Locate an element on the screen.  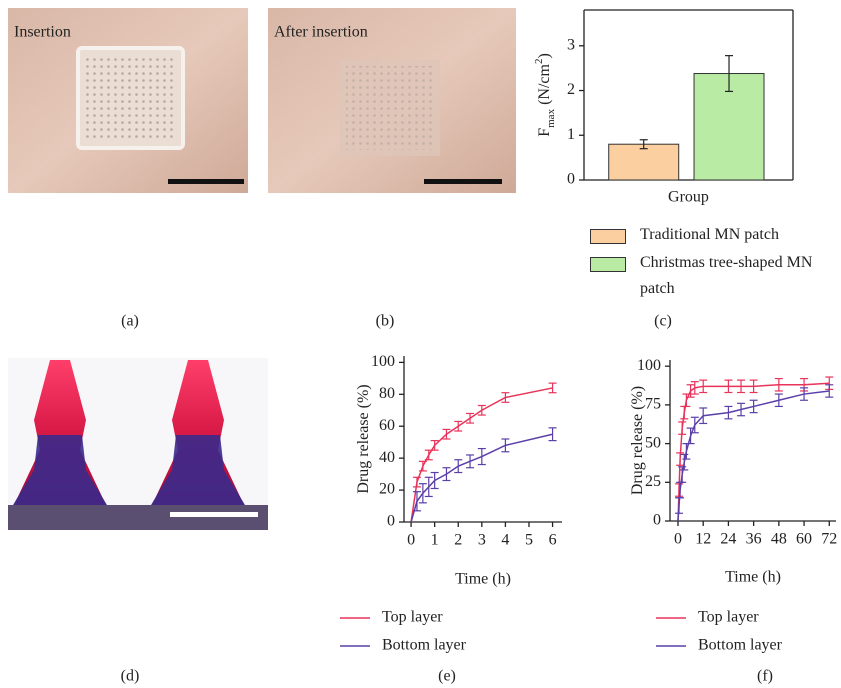
y-tick-label: 60 is located at coordinates (387, 425).